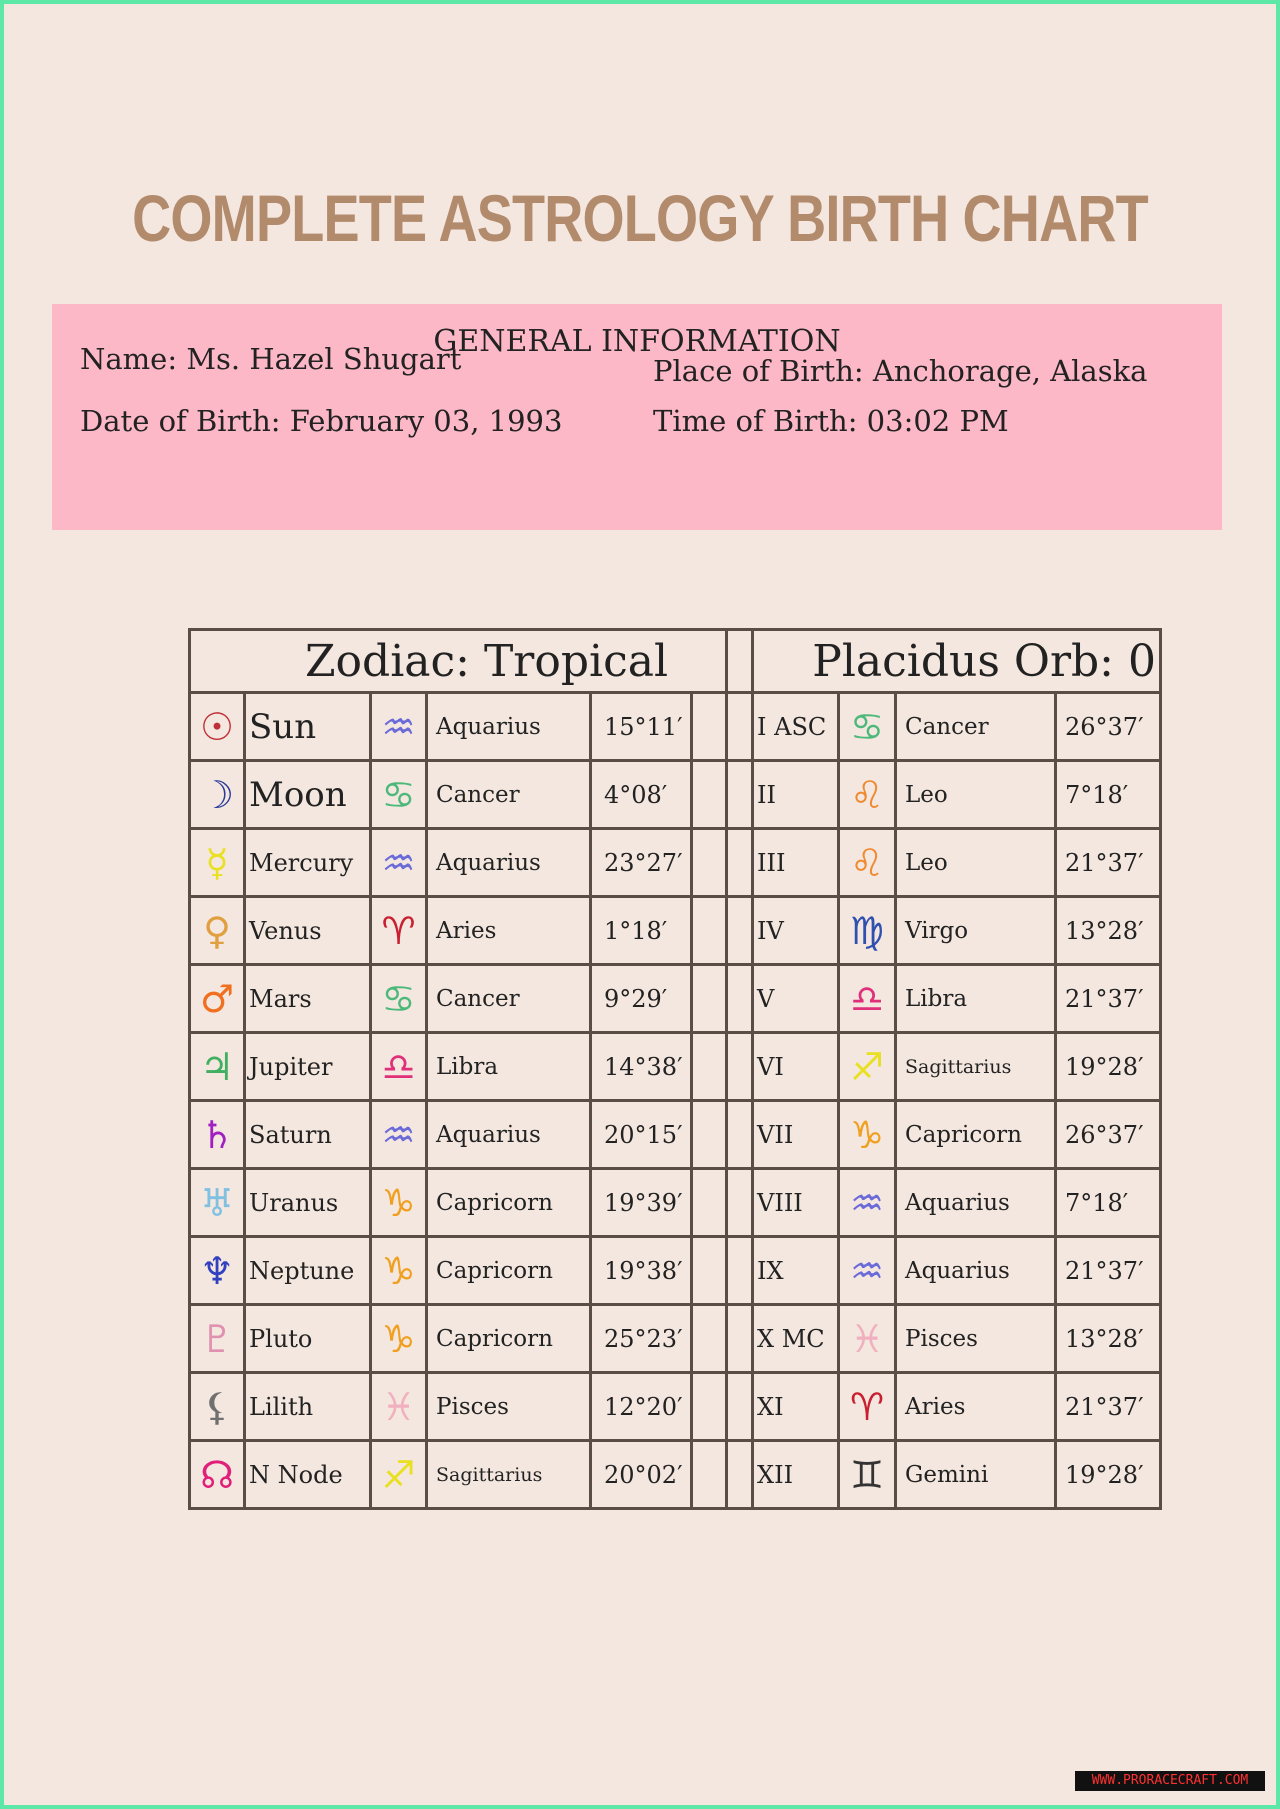  Describe the element at coordinates (675, 1066) in the screenshot. I see `table-row: ♃ Jupiter ♎ Libra 14°38′ VI ♐ Sagittarius 19°28′` at that location.